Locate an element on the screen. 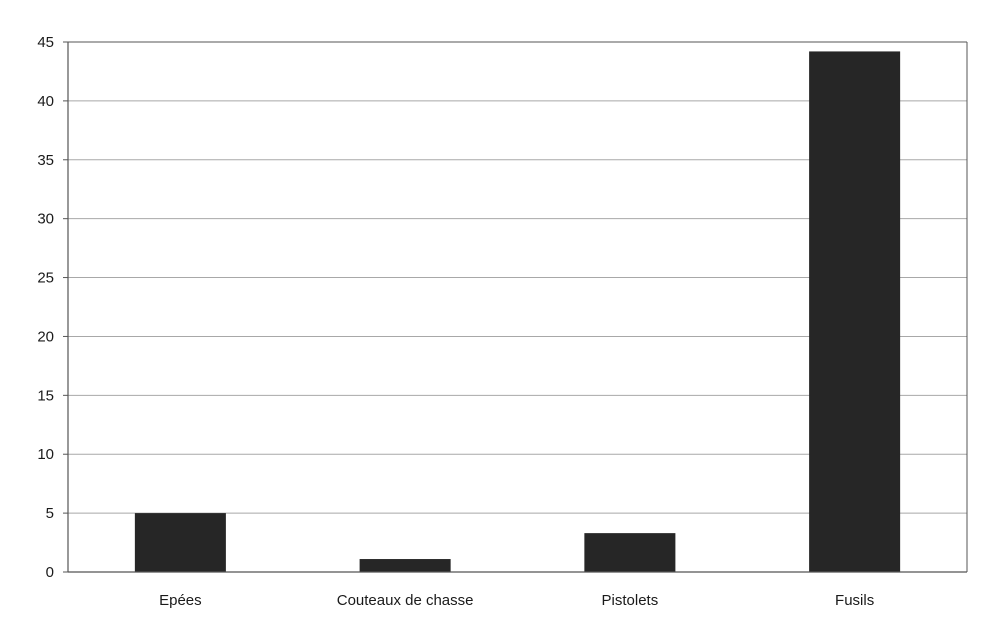  y-tick-label: 30 is located at coordinates (45, 219).